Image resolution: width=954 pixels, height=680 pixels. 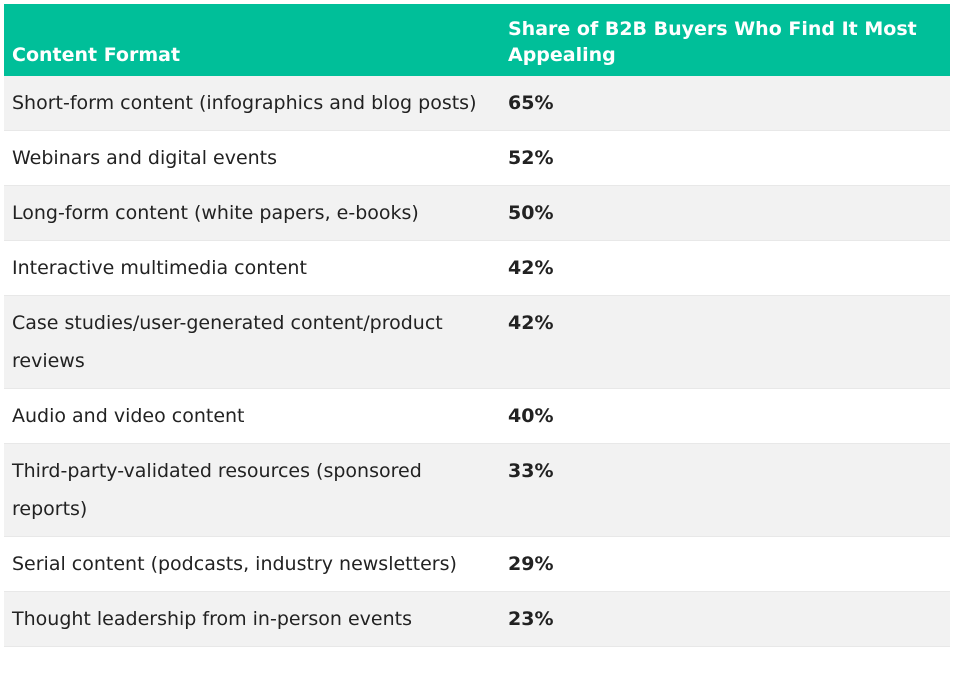 I want to click on table-row: Interactive multimedia content 42%, so click(x=477, y=268).